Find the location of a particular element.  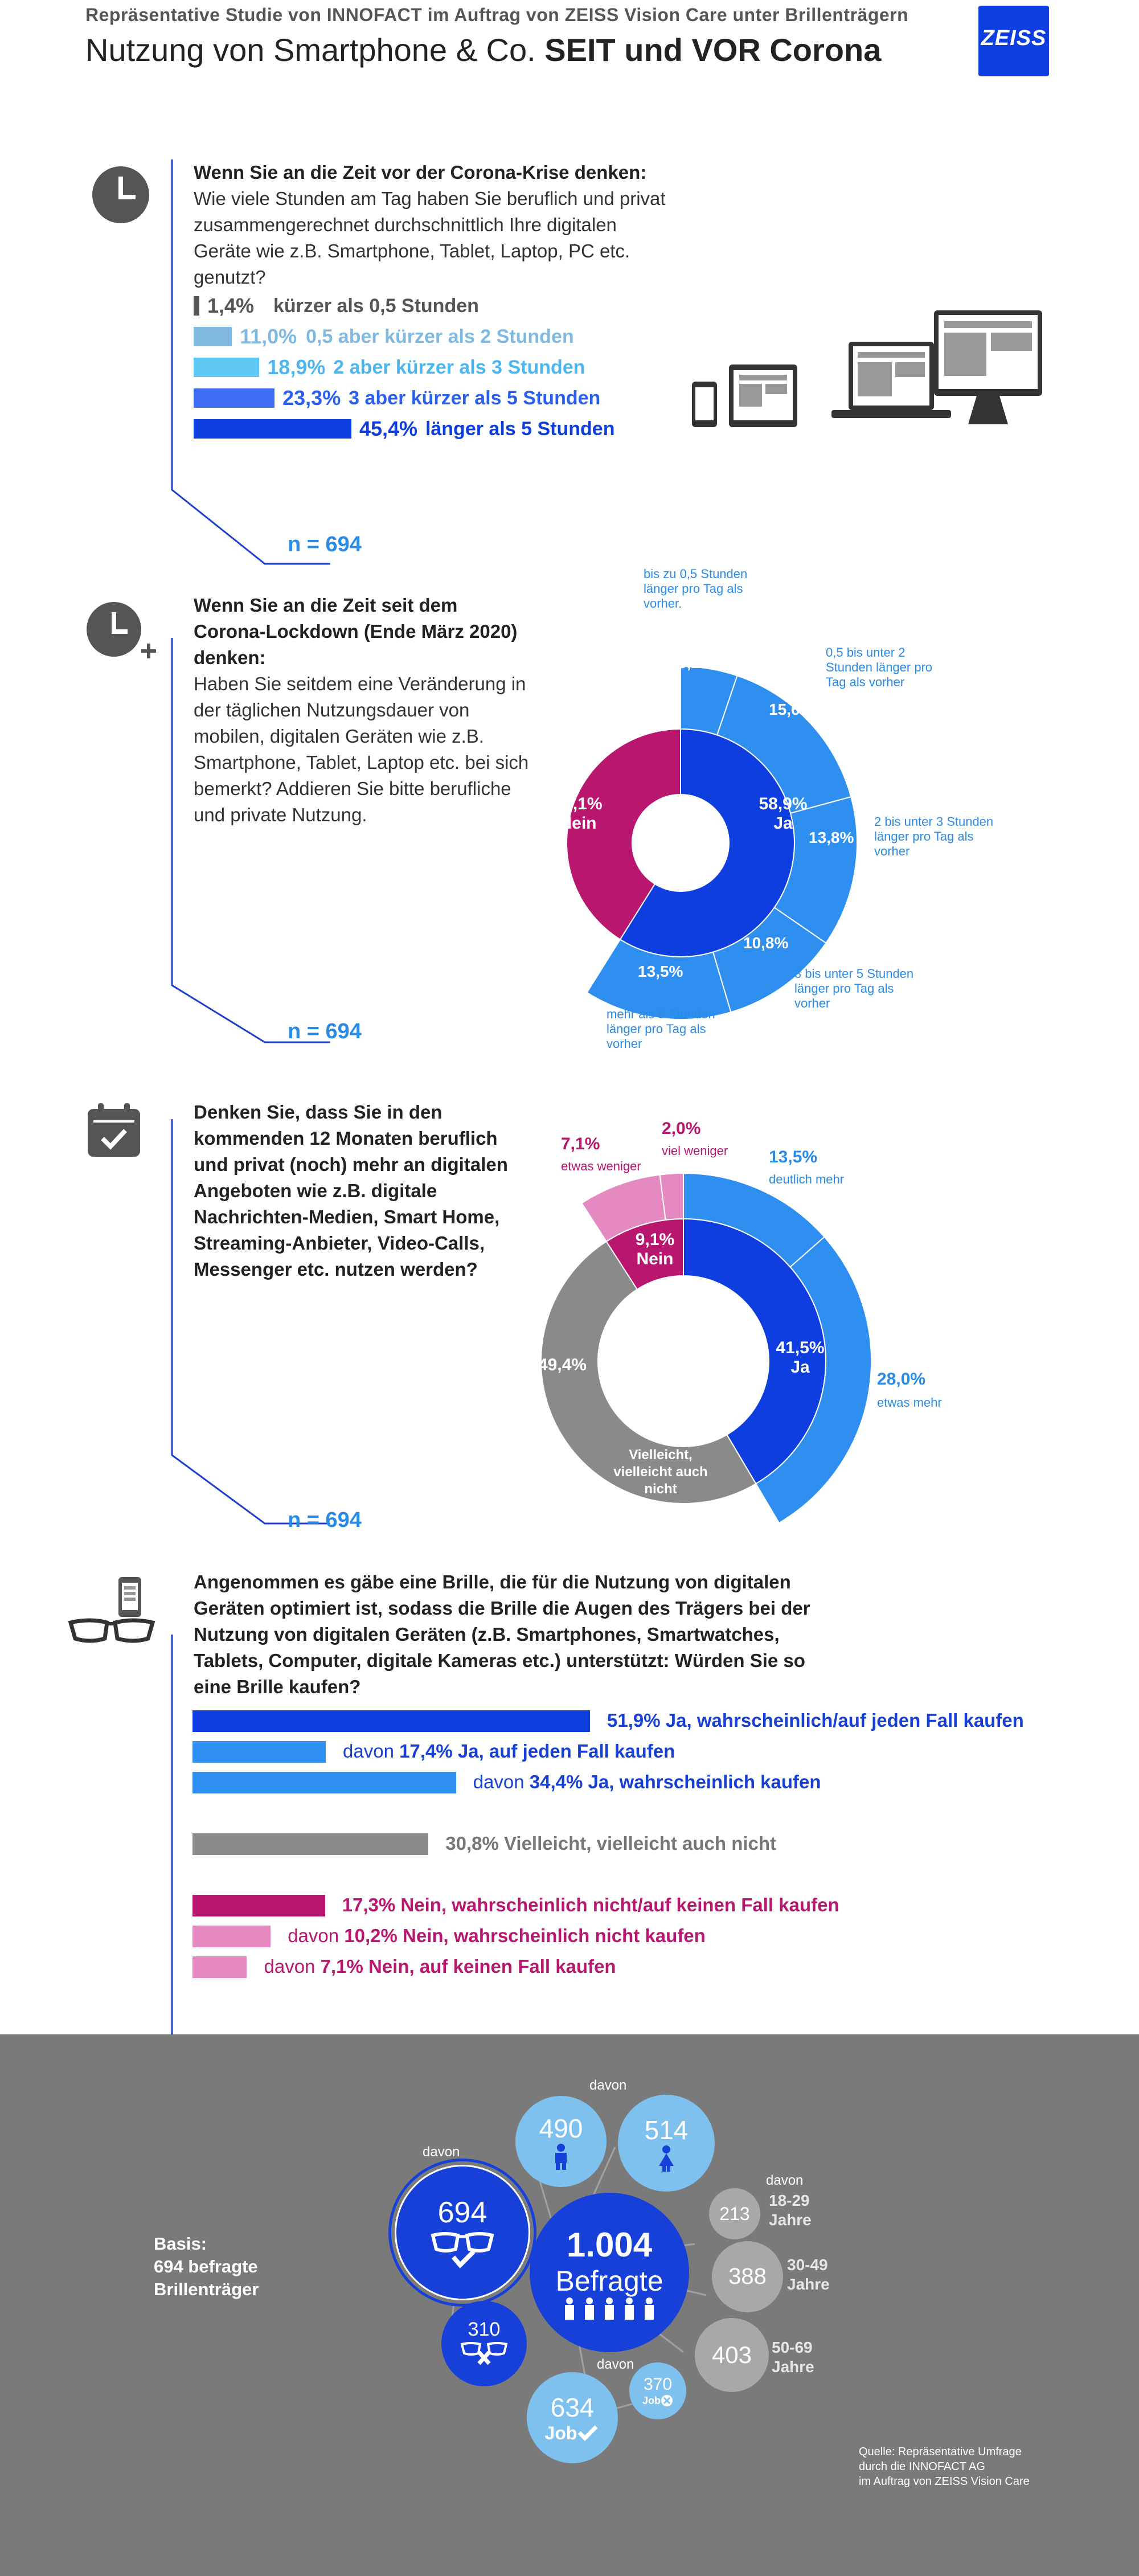

male-count: 490 is located at coordinates (561, 2128).